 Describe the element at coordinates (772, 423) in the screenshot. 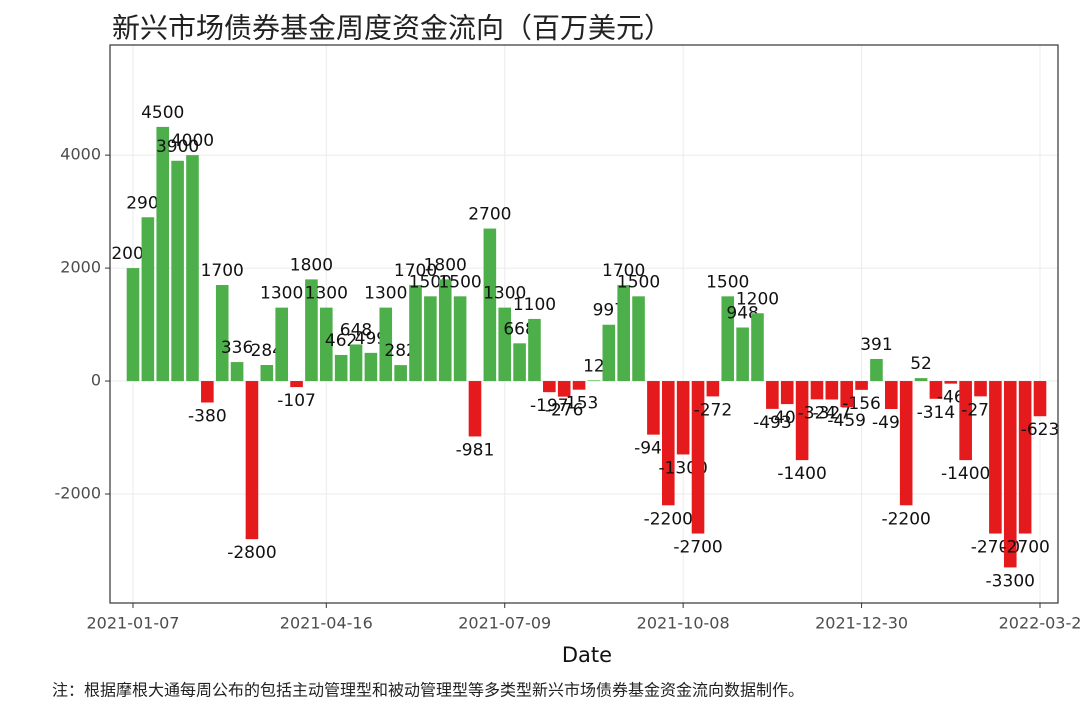

I see `data-label: -493` at that location.